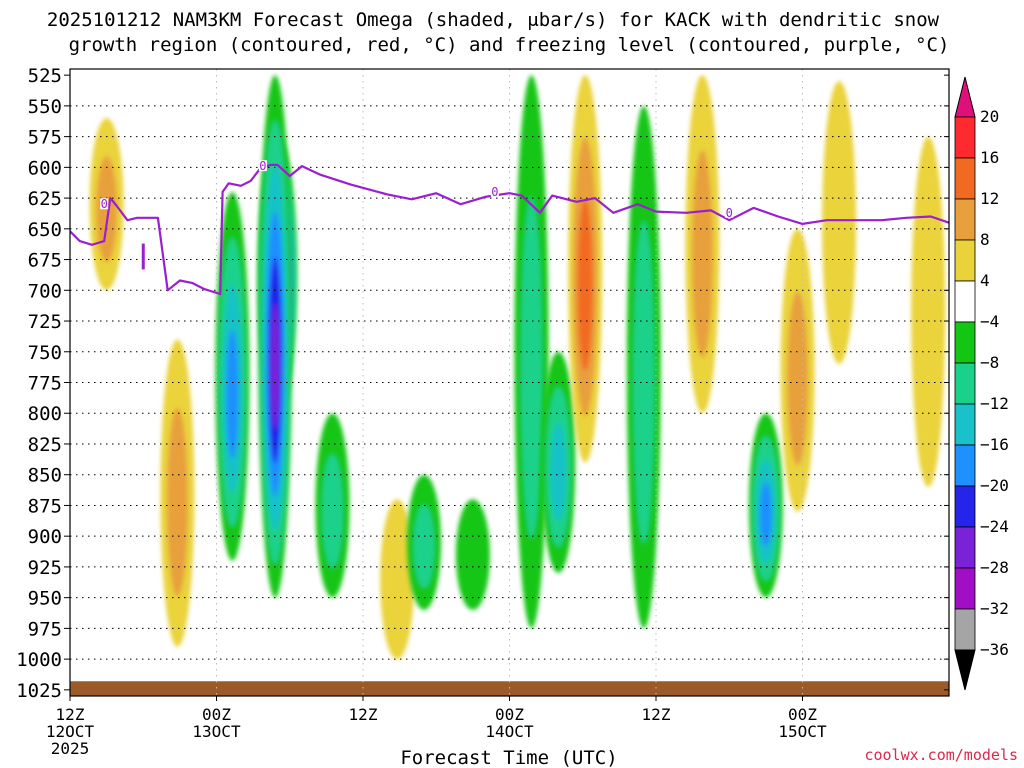 This screenshot has height=768, width=1024. What do you see at coordinates (45, 599) in the screenshot?
I see `y-tick-label: 950` at bounding box center [45, 599].